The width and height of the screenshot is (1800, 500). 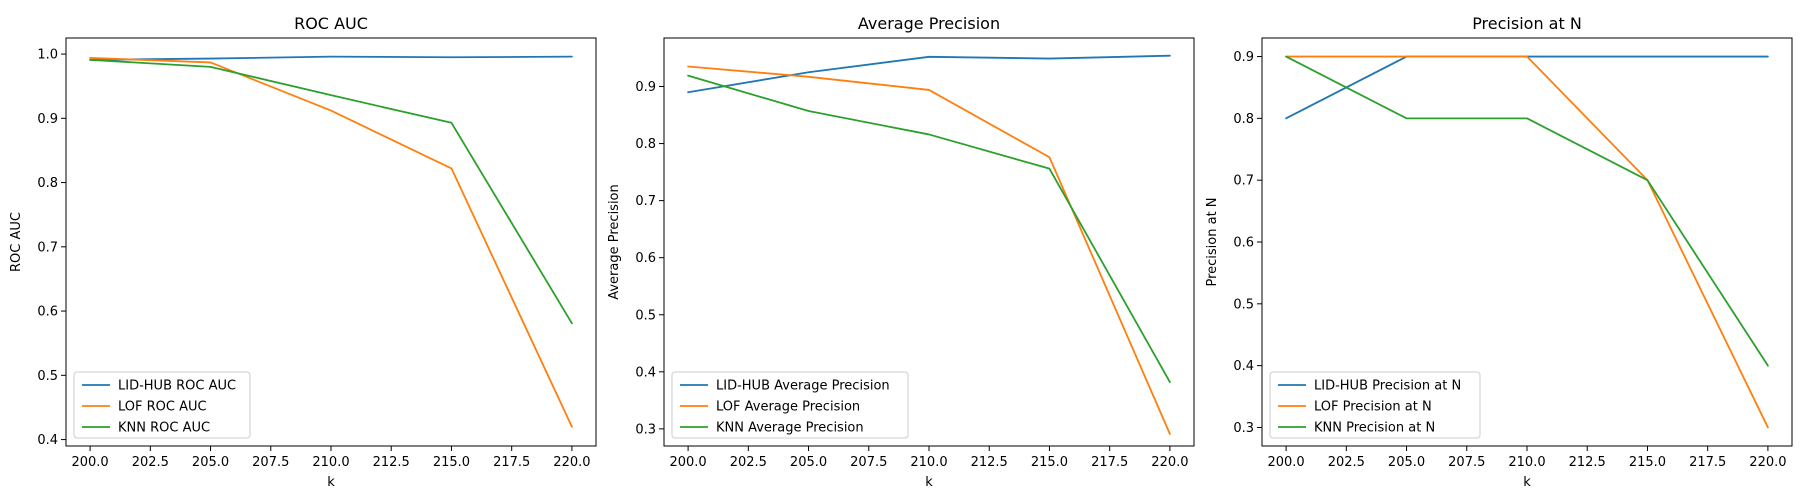 I want to click on roc-auc-legend-entry: KNN ROC AUC, so click(x=164, y=428).